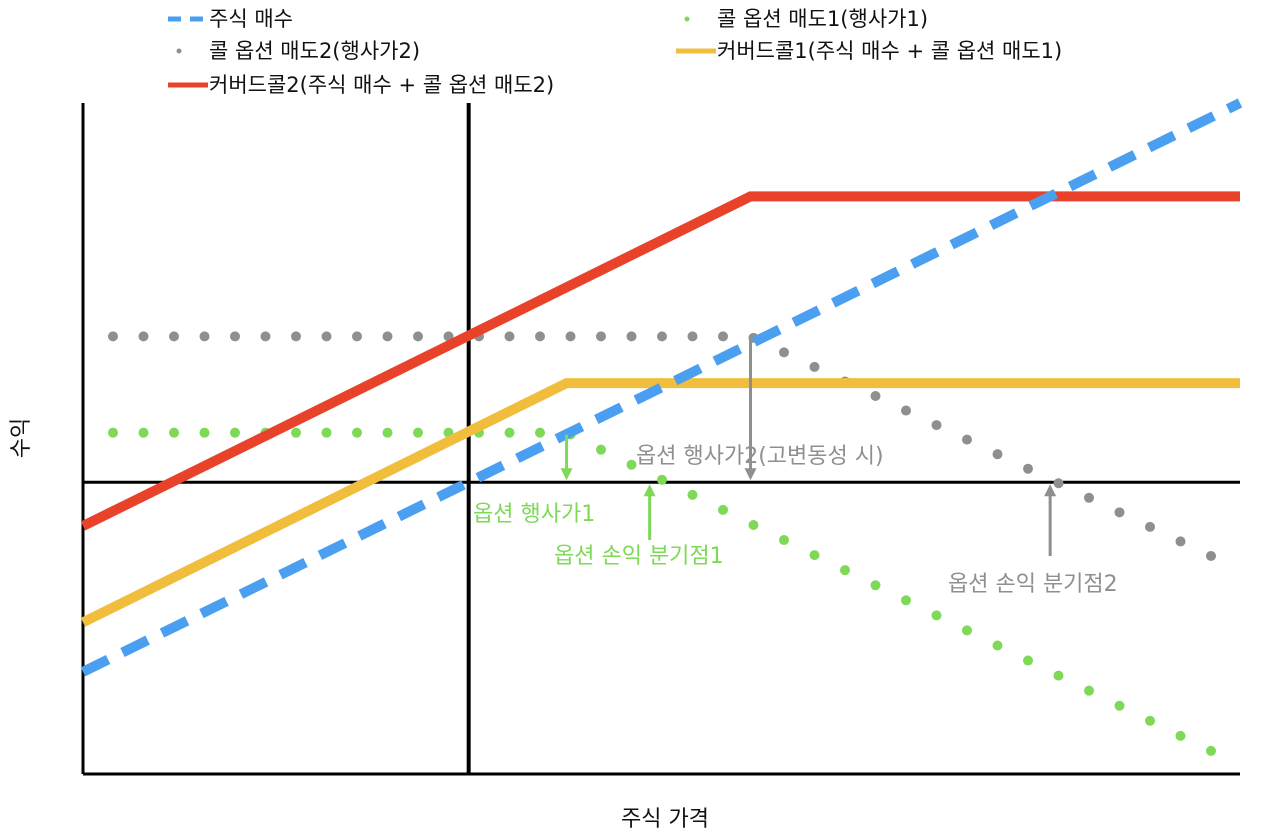 The height and width of the screenshot is (838, 1262). I want to click on breakeven2-arrow, so click(1050, 520).